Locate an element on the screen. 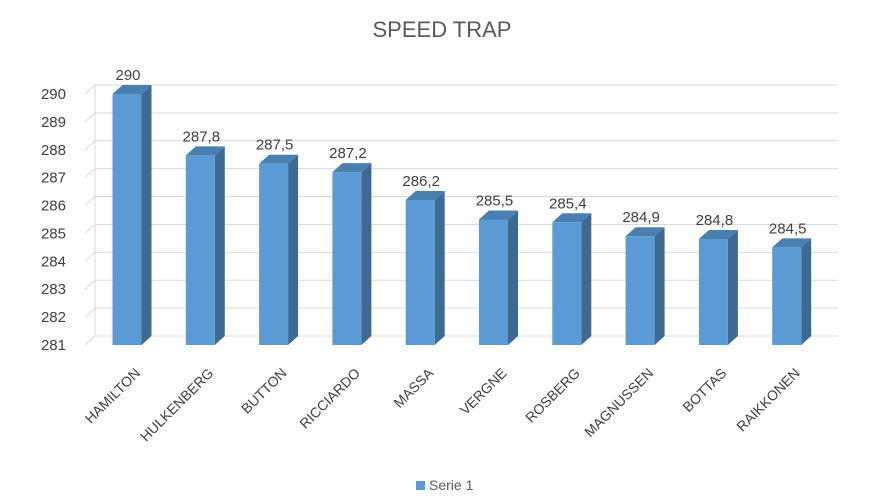 This screenshot has width=884, height=503. category-label: RAIKKONEN is located at coordinates (768, 400).